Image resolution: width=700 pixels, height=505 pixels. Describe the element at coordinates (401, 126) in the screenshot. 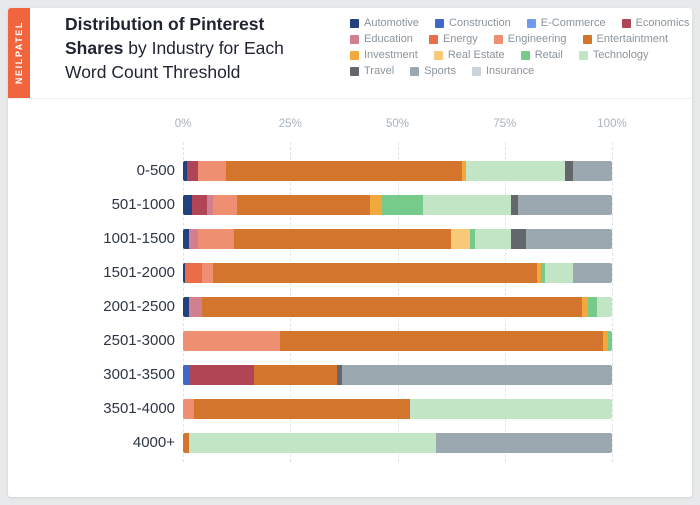

I see `x-axis: 0% 25% 50% 75% 100%` at that location.